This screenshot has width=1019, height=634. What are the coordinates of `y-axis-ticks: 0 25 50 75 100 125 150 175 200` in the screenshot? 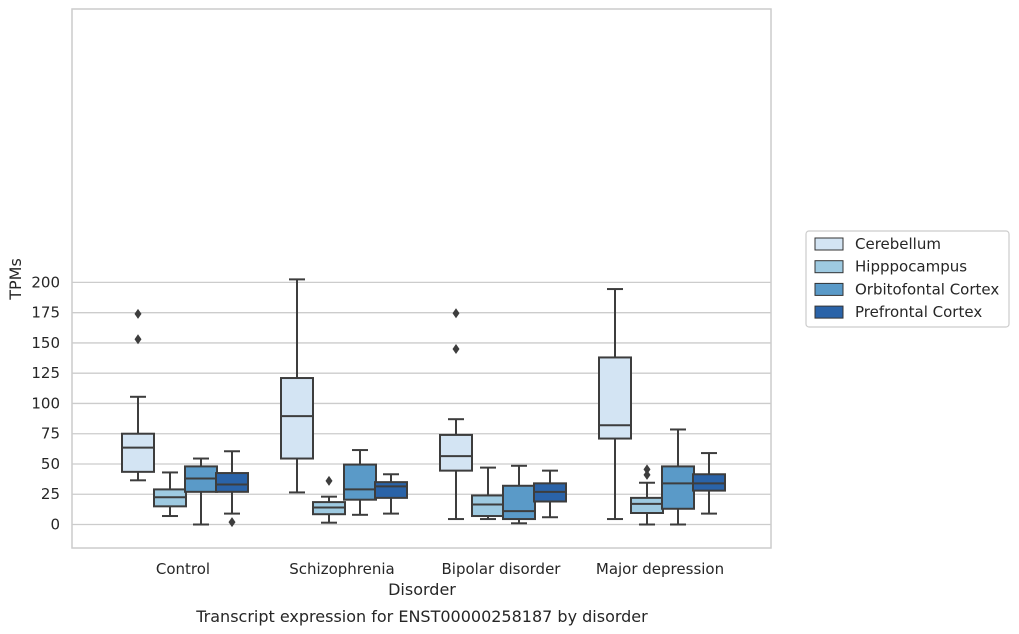 It's located at (45, 403).